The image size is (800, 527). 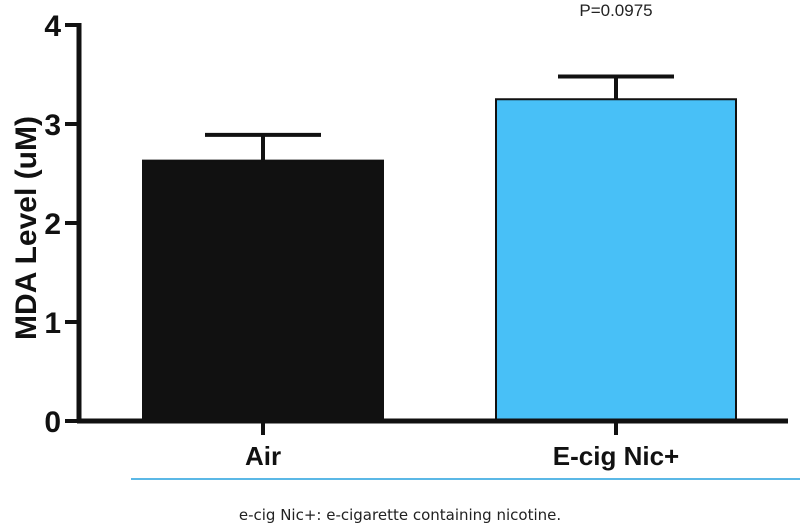 What do you see at coordinates (432, 444) in the screenshot?
I see `x-axis: Air E-cig Nic+` at bounding box center [432, 444].